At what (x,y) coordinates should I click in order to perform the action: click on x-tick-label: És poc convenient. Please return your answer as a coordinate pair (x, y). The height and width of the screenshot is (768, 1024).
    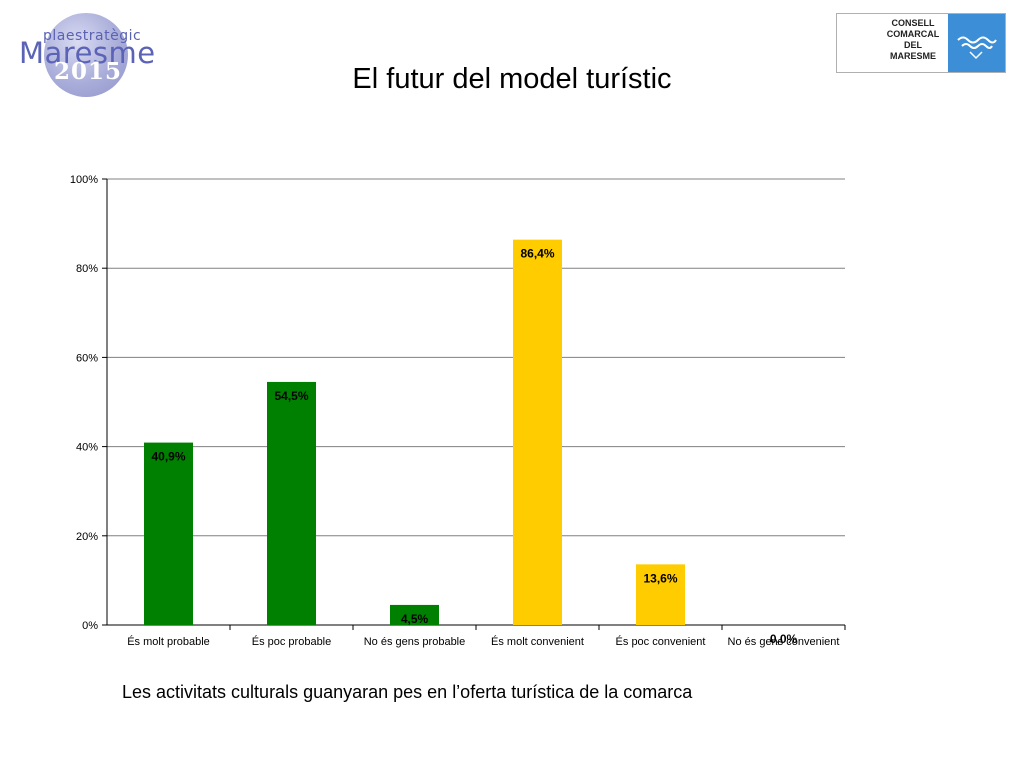
    Looking at the image, I should click on (661, 641).